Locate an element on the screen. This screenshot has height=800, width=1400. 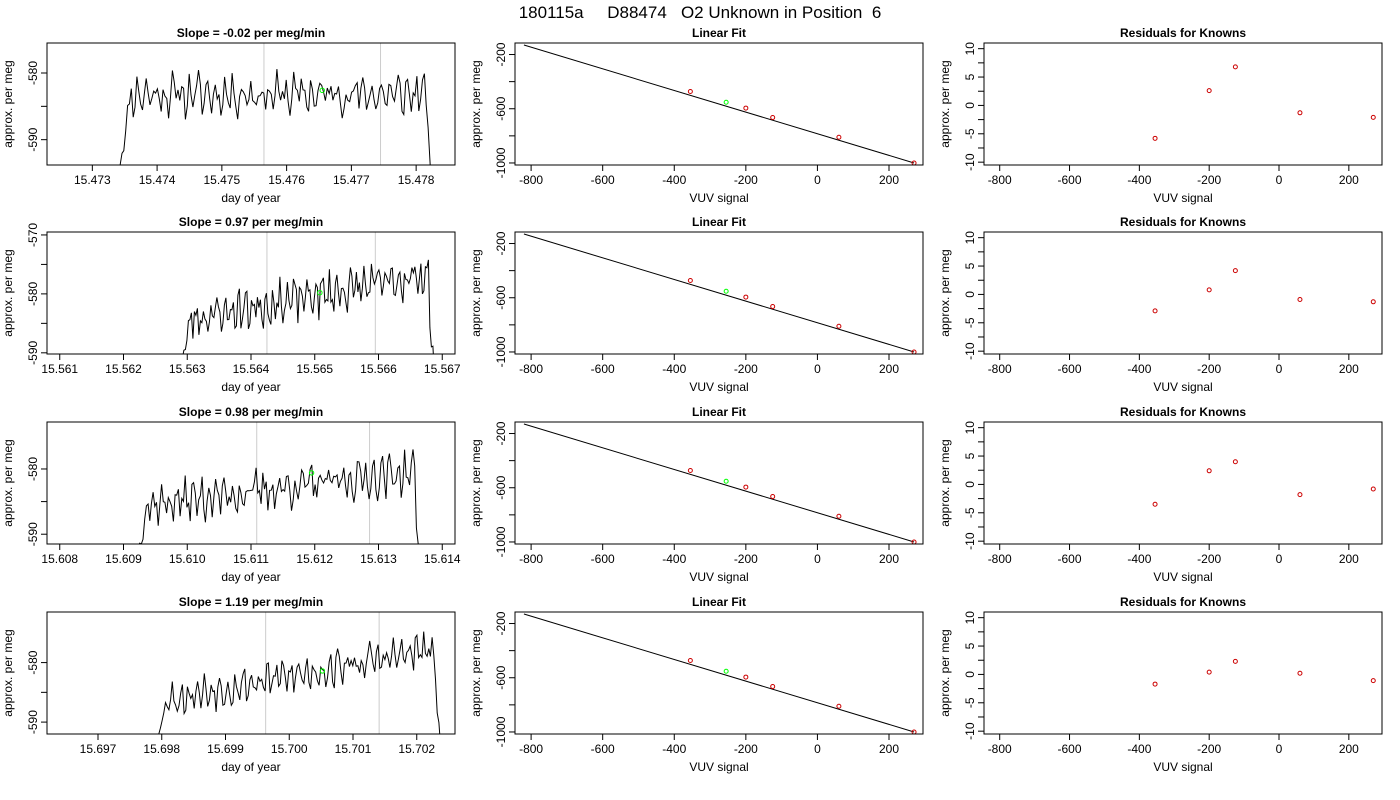
x-tick-label: 15.566 is located at coordinates (378, 369).